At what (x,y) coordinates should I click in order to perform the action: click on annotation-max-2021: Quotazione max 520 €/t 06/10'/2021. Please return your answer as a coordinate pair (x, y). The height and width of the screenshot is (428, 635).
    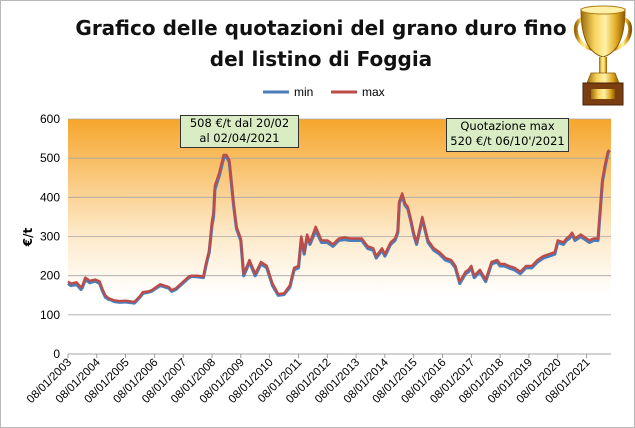
    Looking at the image, I should click on (507, 135).